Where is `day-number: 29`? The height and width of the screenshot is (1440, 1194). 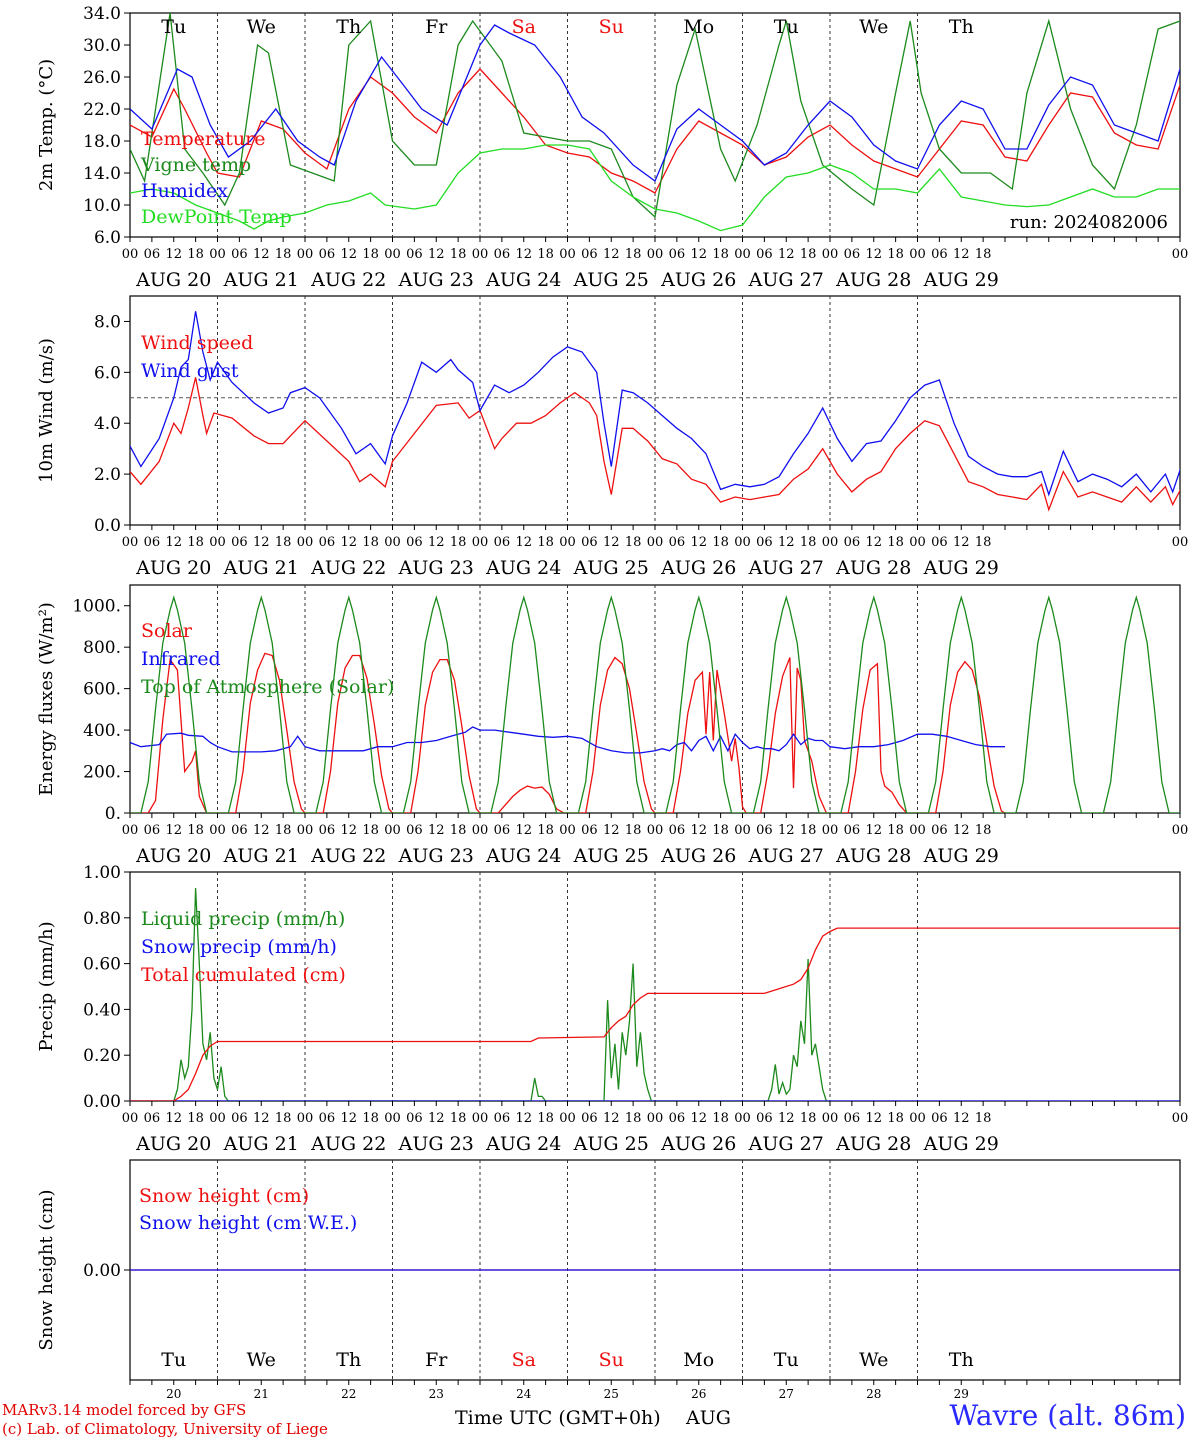
day-number: 29 is located at coordinates (961, 1394).